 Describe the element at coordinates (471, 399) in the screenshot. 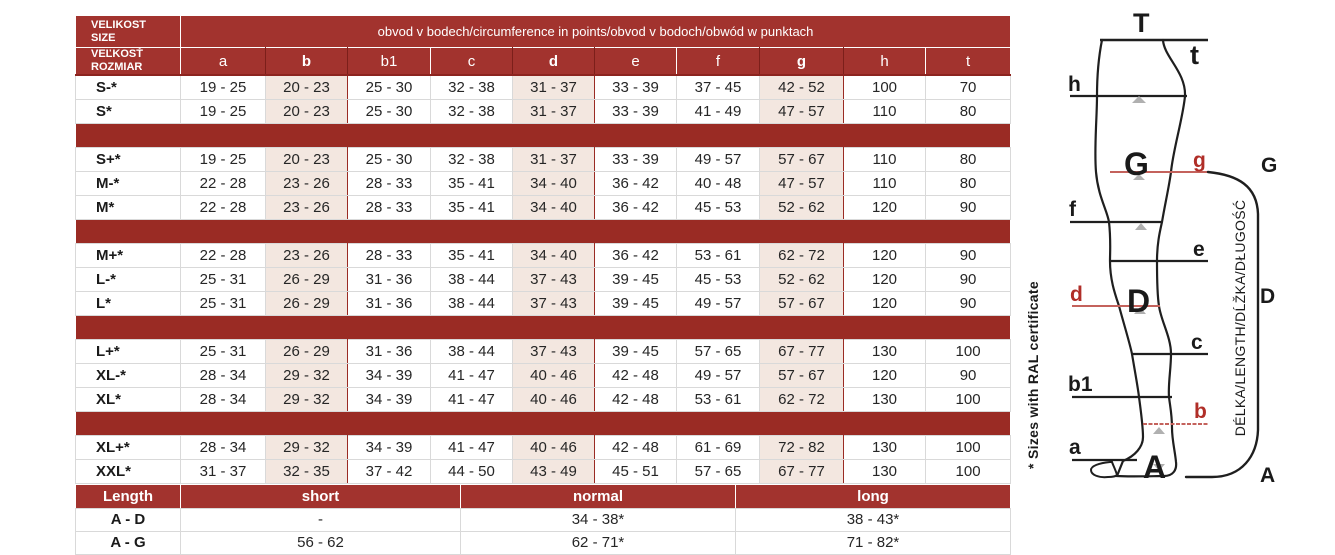

I see `size-value-cell: 41 - 47` at that location.